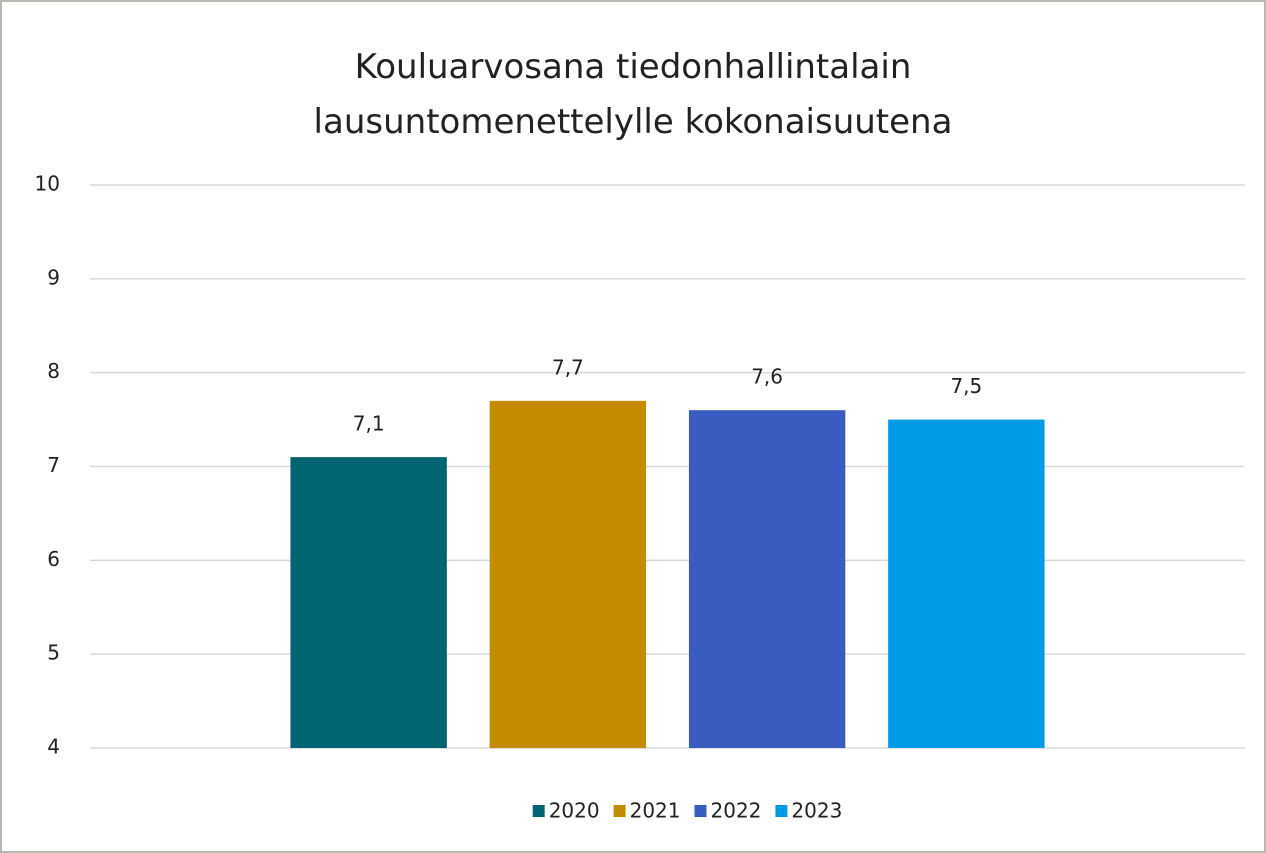 The height and width of the screenshot is (853, 1266). Describe the element at coordinates (767, 377) in the screenshot. I see `data-label: 7,6` at that location.